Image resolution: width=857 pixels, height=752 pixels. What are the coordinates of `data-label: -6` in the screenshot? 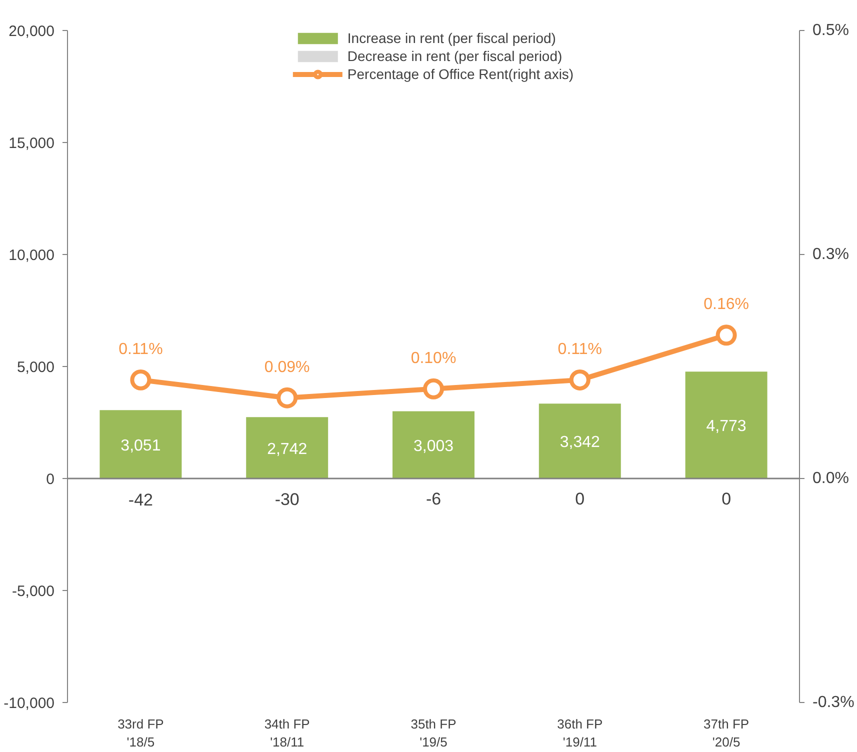 It's located at (434, 499).